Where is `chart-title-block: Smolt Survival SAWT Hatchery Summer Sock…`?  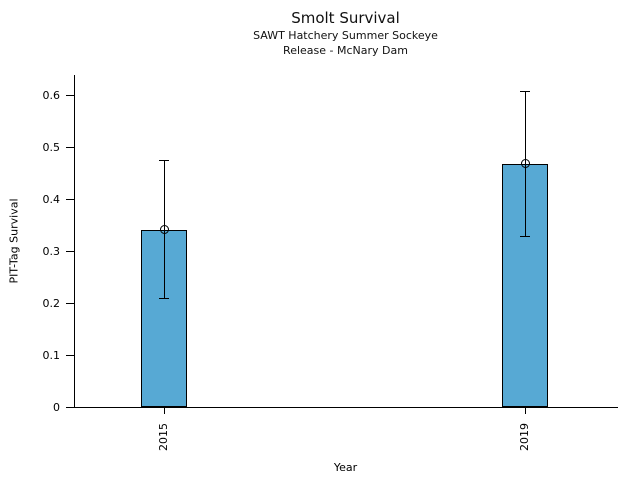 chart-title-block: Smolt Survival SAWT Hatchery Summer Sock… is located at coordinates (345, 33).